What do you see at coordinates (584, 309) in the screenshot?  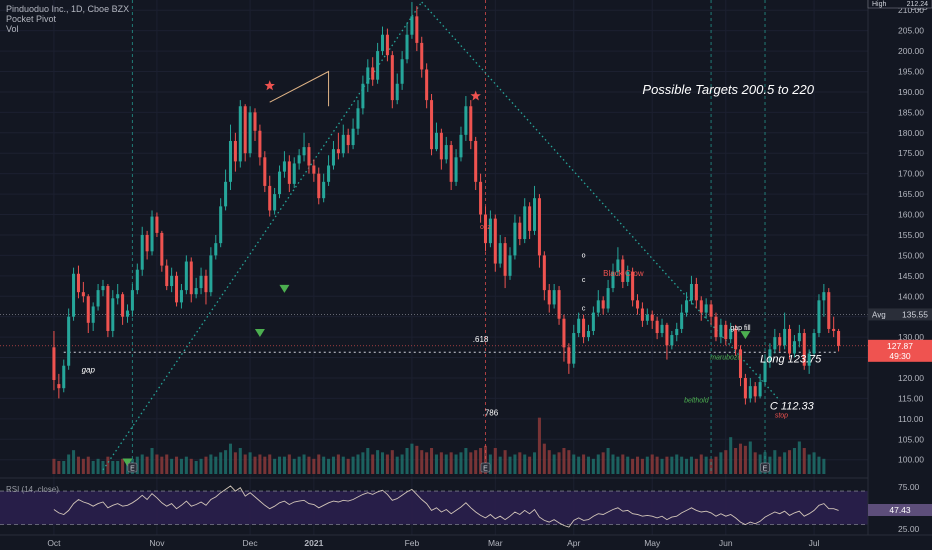 I see `annotation-c2: c` at bounding box center [584, 309].